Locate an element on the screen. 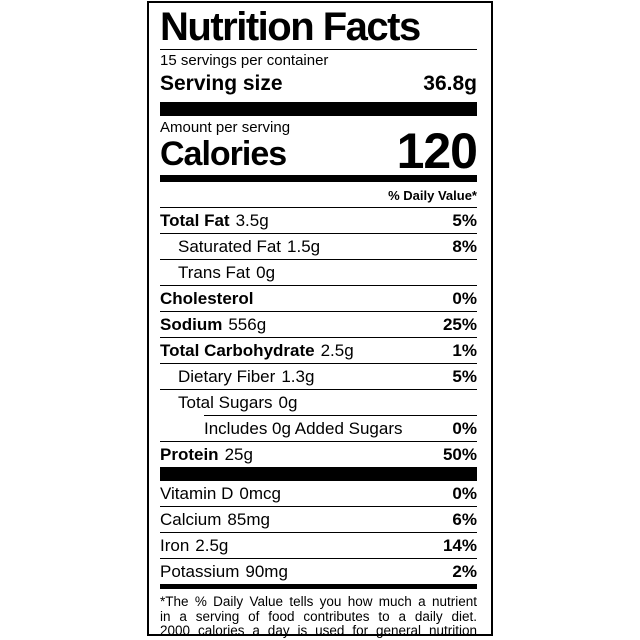 This screenshot has height=640, width=640. serving-size-value: 36.8g is located at coordinates (450, 83).